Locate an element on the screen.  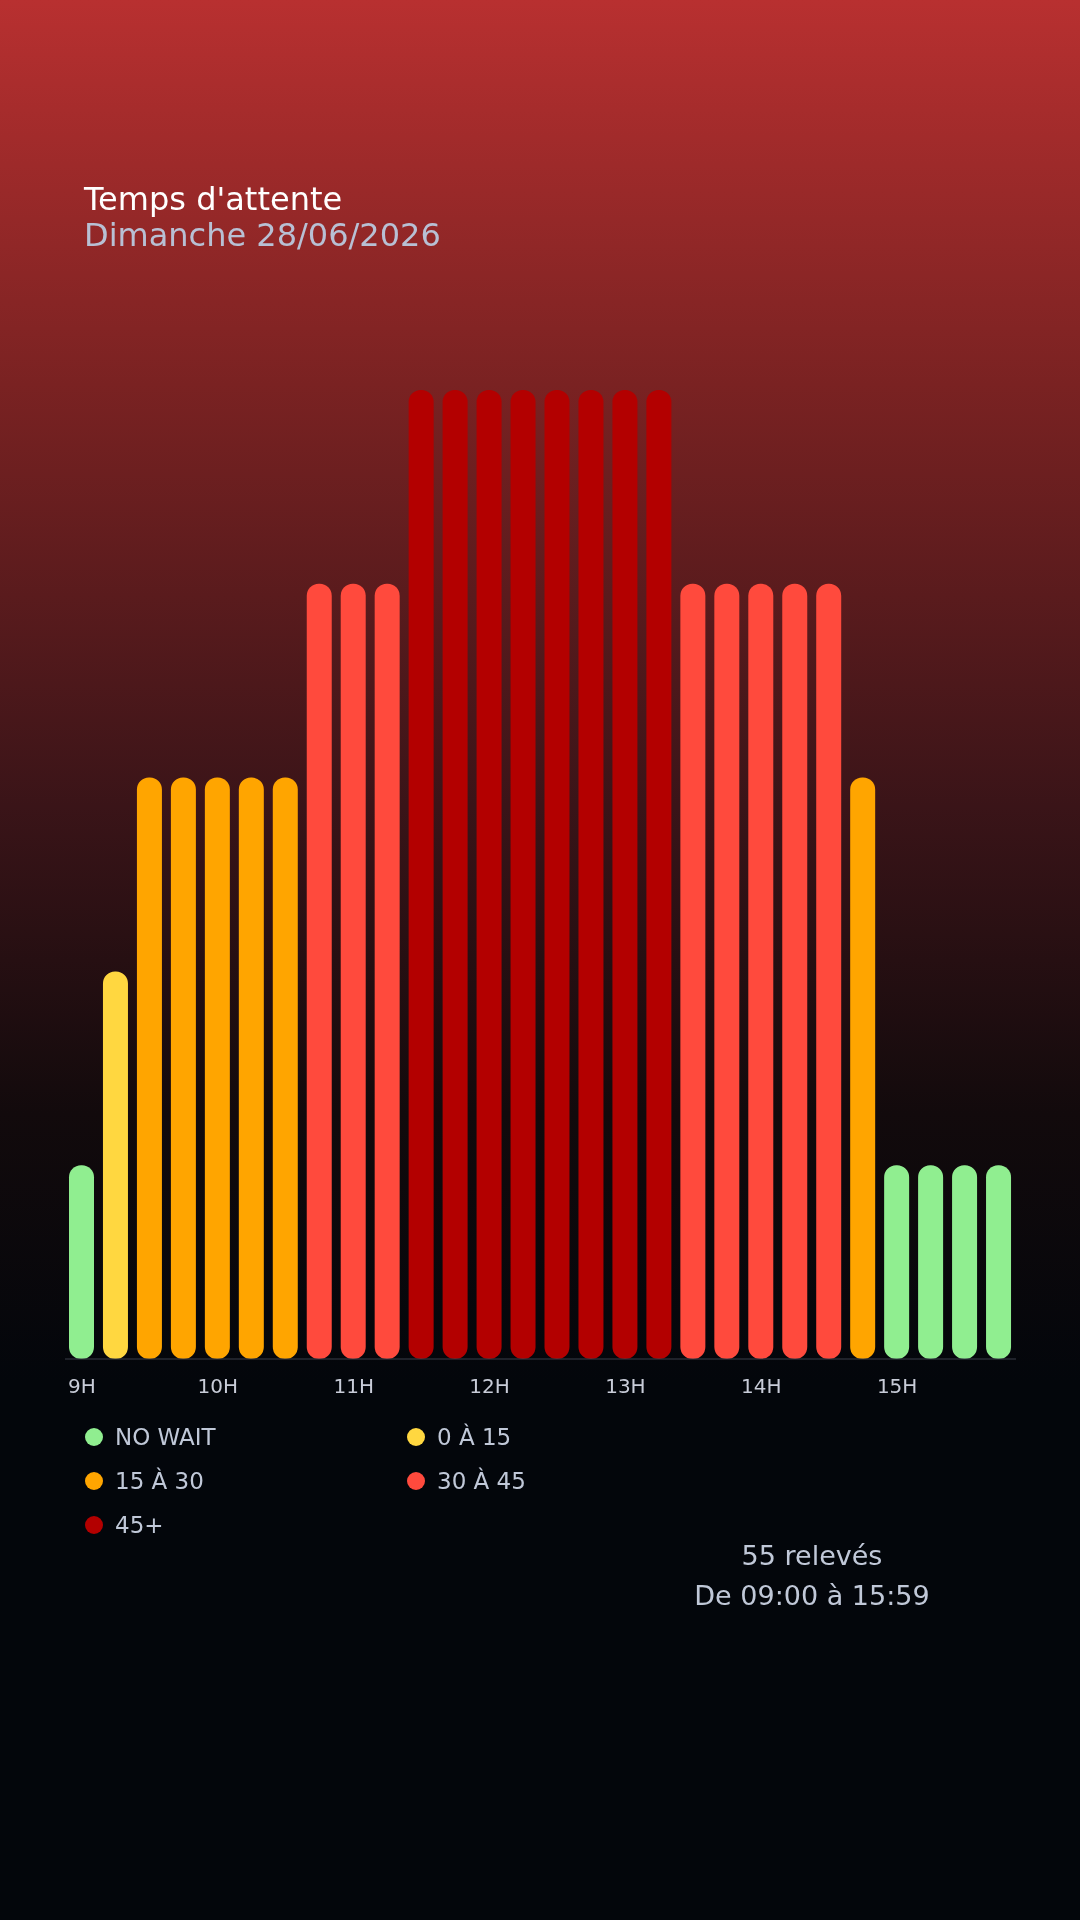
legend-label: 45+ is located at coordinates (139, 1525).